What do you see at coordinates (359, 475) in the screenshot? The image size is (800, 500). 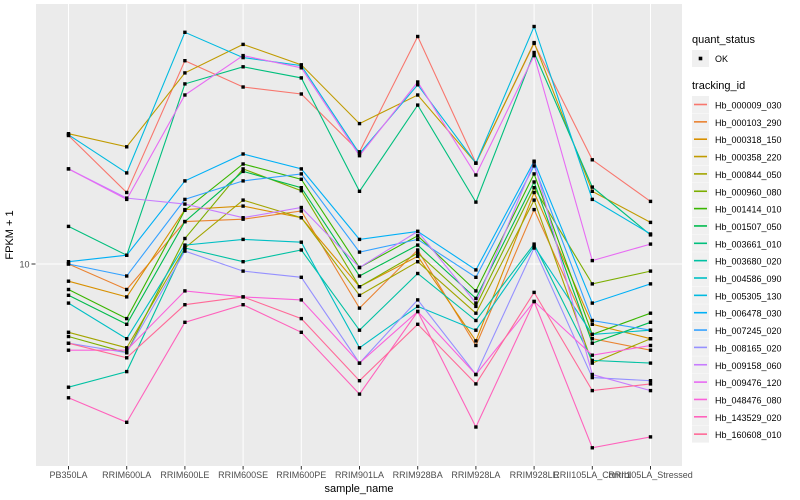 I see `x-tick-label: RRIM901LA` at bounding box center [359, 475].